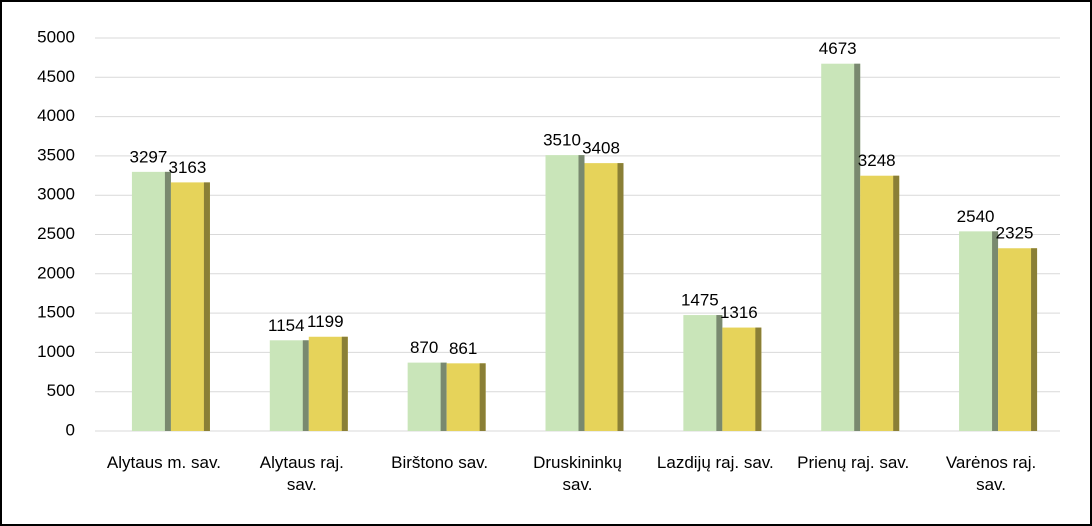 The width and height of the screenshot is (1092, 526). I want to click on x-tick-label: Lazdijų raj. sav., so click(715, 462).